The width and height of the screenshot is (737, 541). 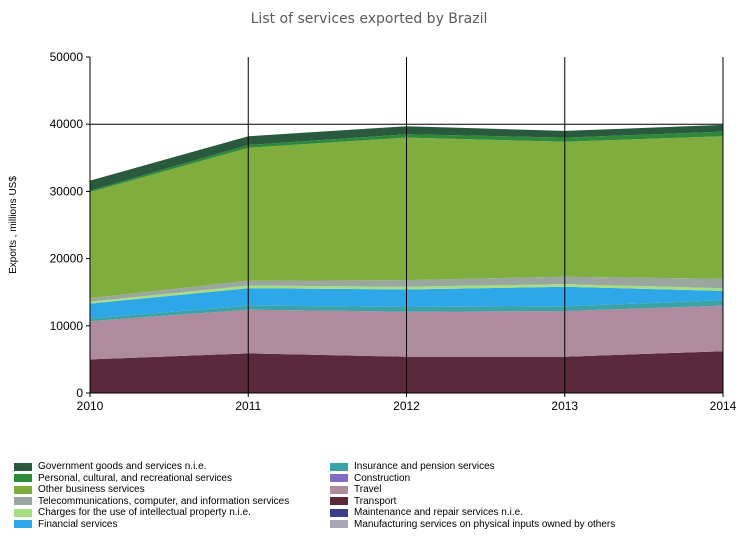 I want to click on x-tick-label: 2012, so click(x=406, y=406).